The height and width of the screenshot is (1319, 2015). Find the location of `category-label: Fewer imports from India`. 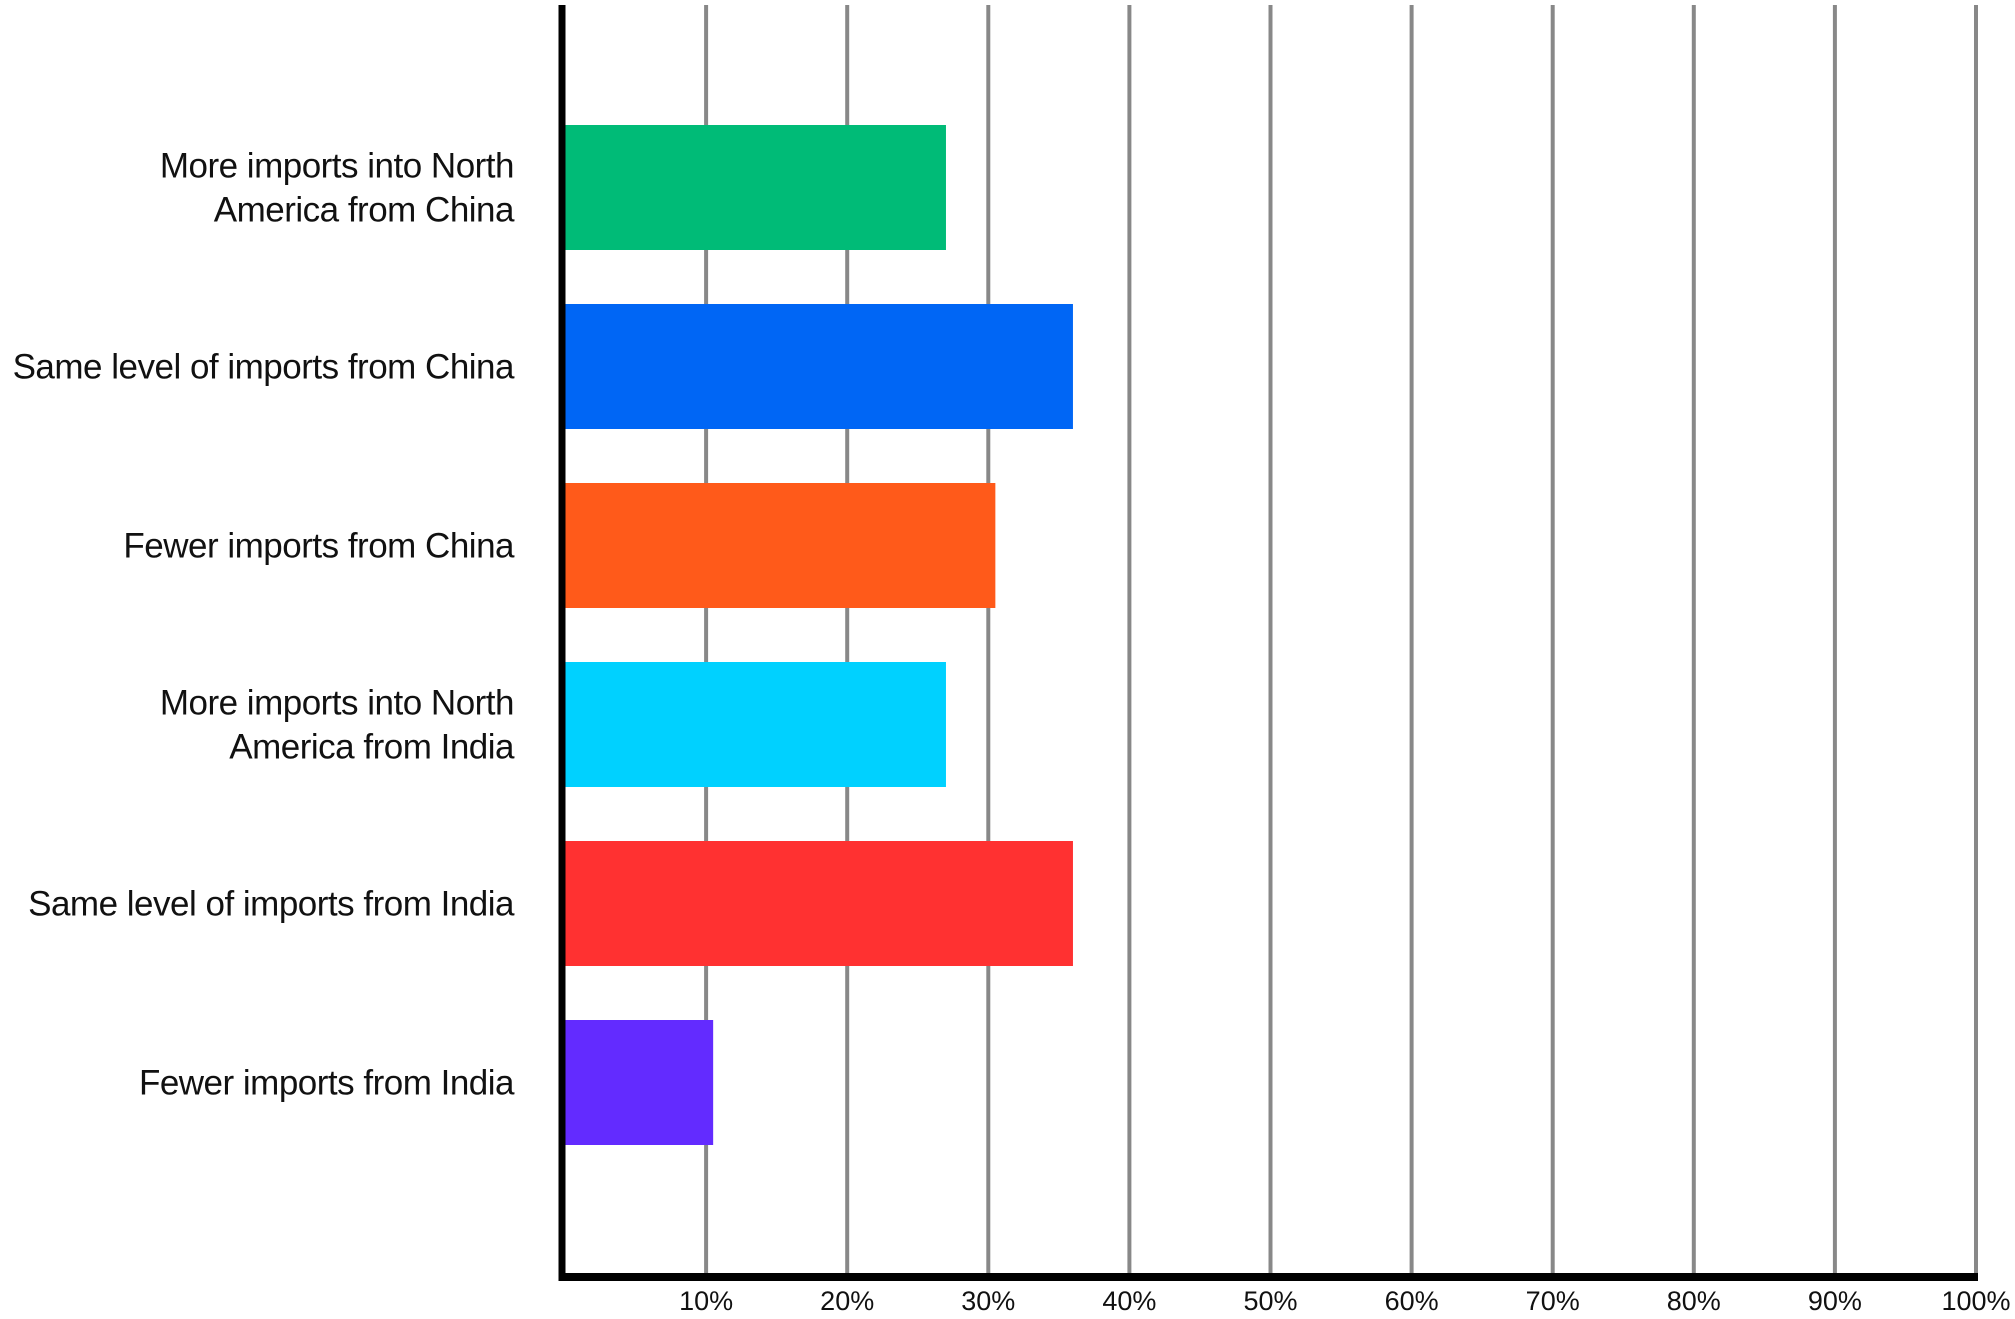

category-label: Fewer imports from India is located at coordinates (327, 1082).